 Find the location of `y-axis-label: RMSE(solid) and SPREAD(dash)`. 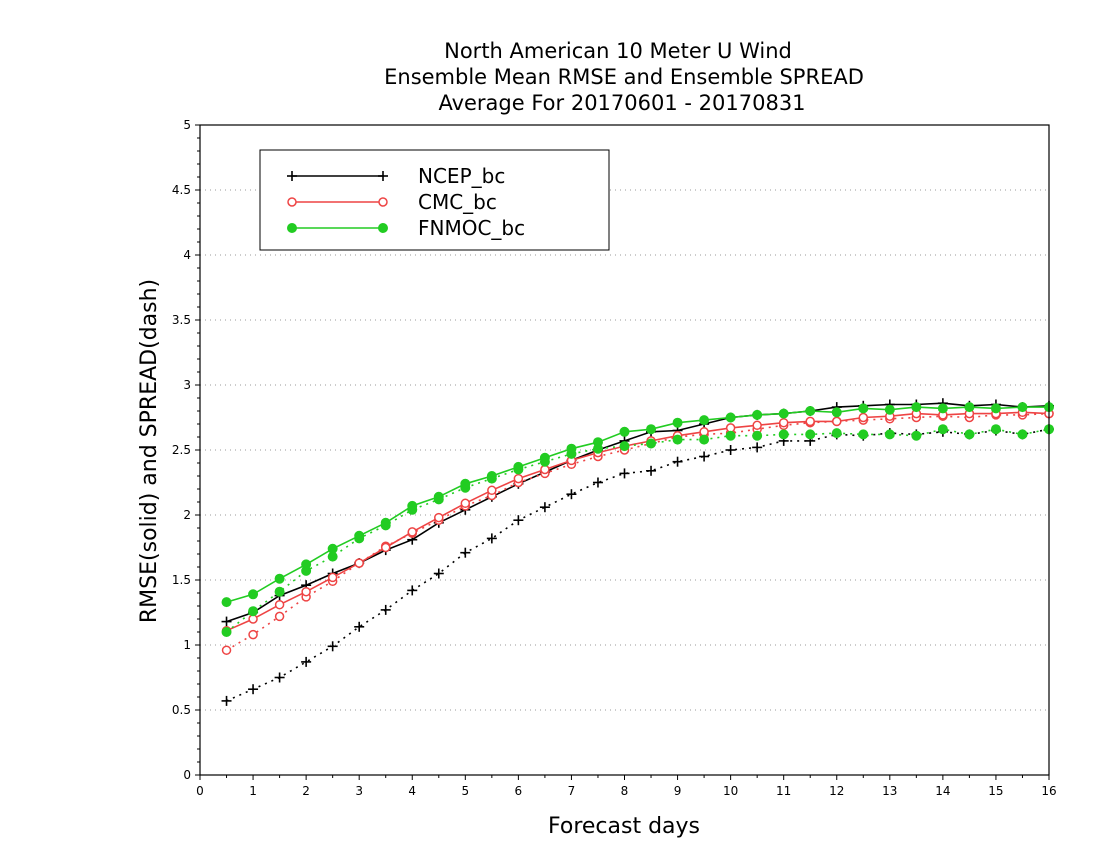

y-axis-label: RMSE(solid) and SPREAD(dash) is located at coordinates (149, 451).